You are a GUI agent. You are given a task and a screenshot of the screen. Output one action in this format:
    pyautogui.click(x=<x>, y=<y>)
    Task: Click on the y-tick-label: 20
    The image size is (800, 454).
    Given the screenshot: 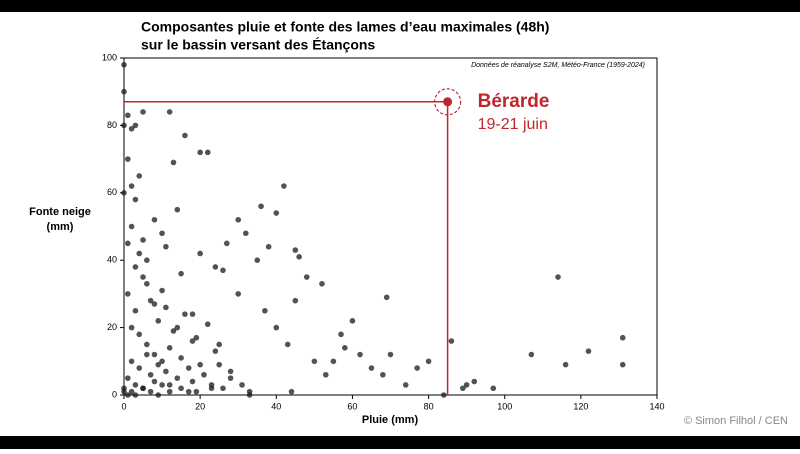 What is the action you would take?
    pyautogui.click(x=112, y=327)
    